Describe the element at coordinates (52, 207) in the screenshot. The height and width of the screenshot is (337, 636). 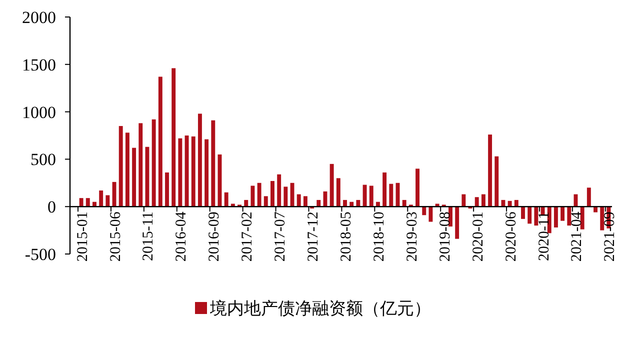
I see `y-tick-label: 0` at that location.